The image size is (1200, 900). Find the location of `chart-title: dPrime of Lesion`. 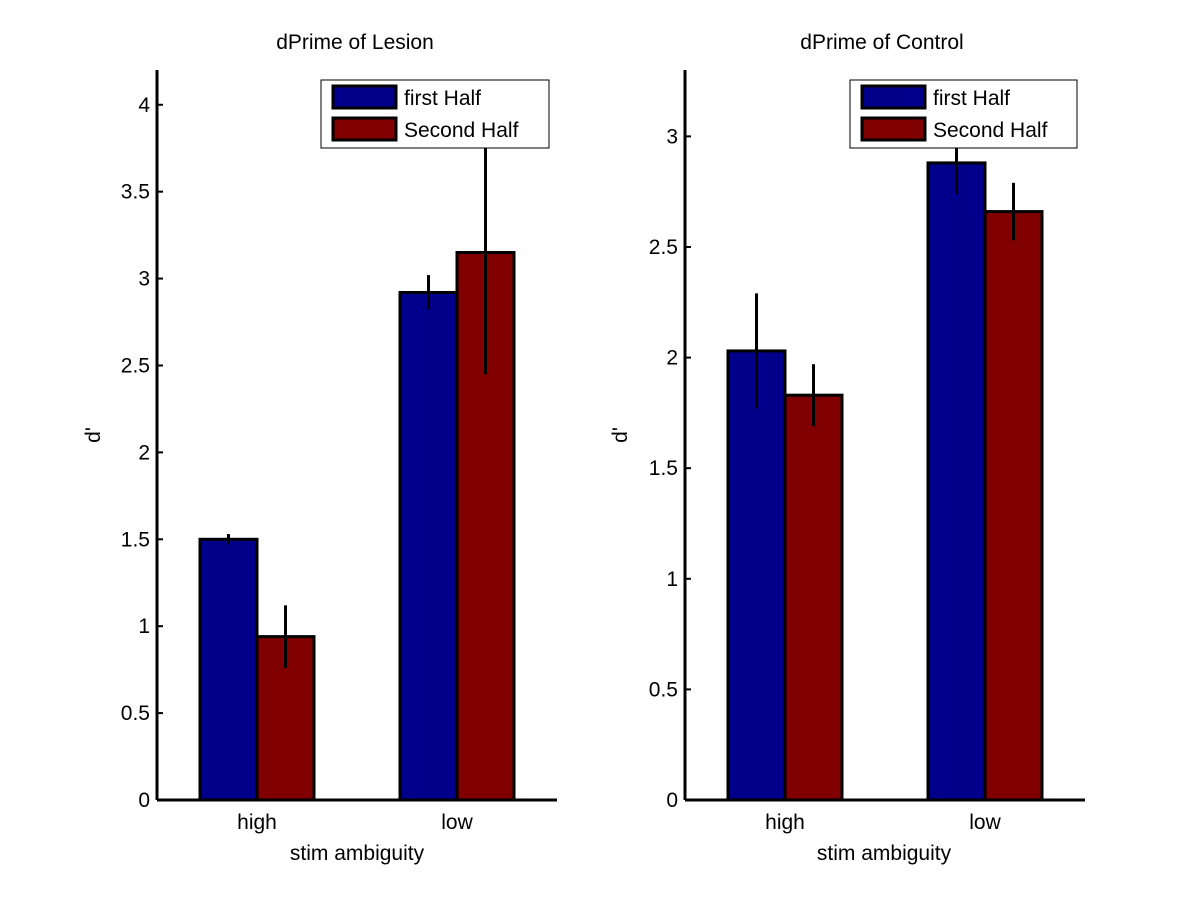

chart-title: dPrime of Lesion is located at coordinates (355, 42).